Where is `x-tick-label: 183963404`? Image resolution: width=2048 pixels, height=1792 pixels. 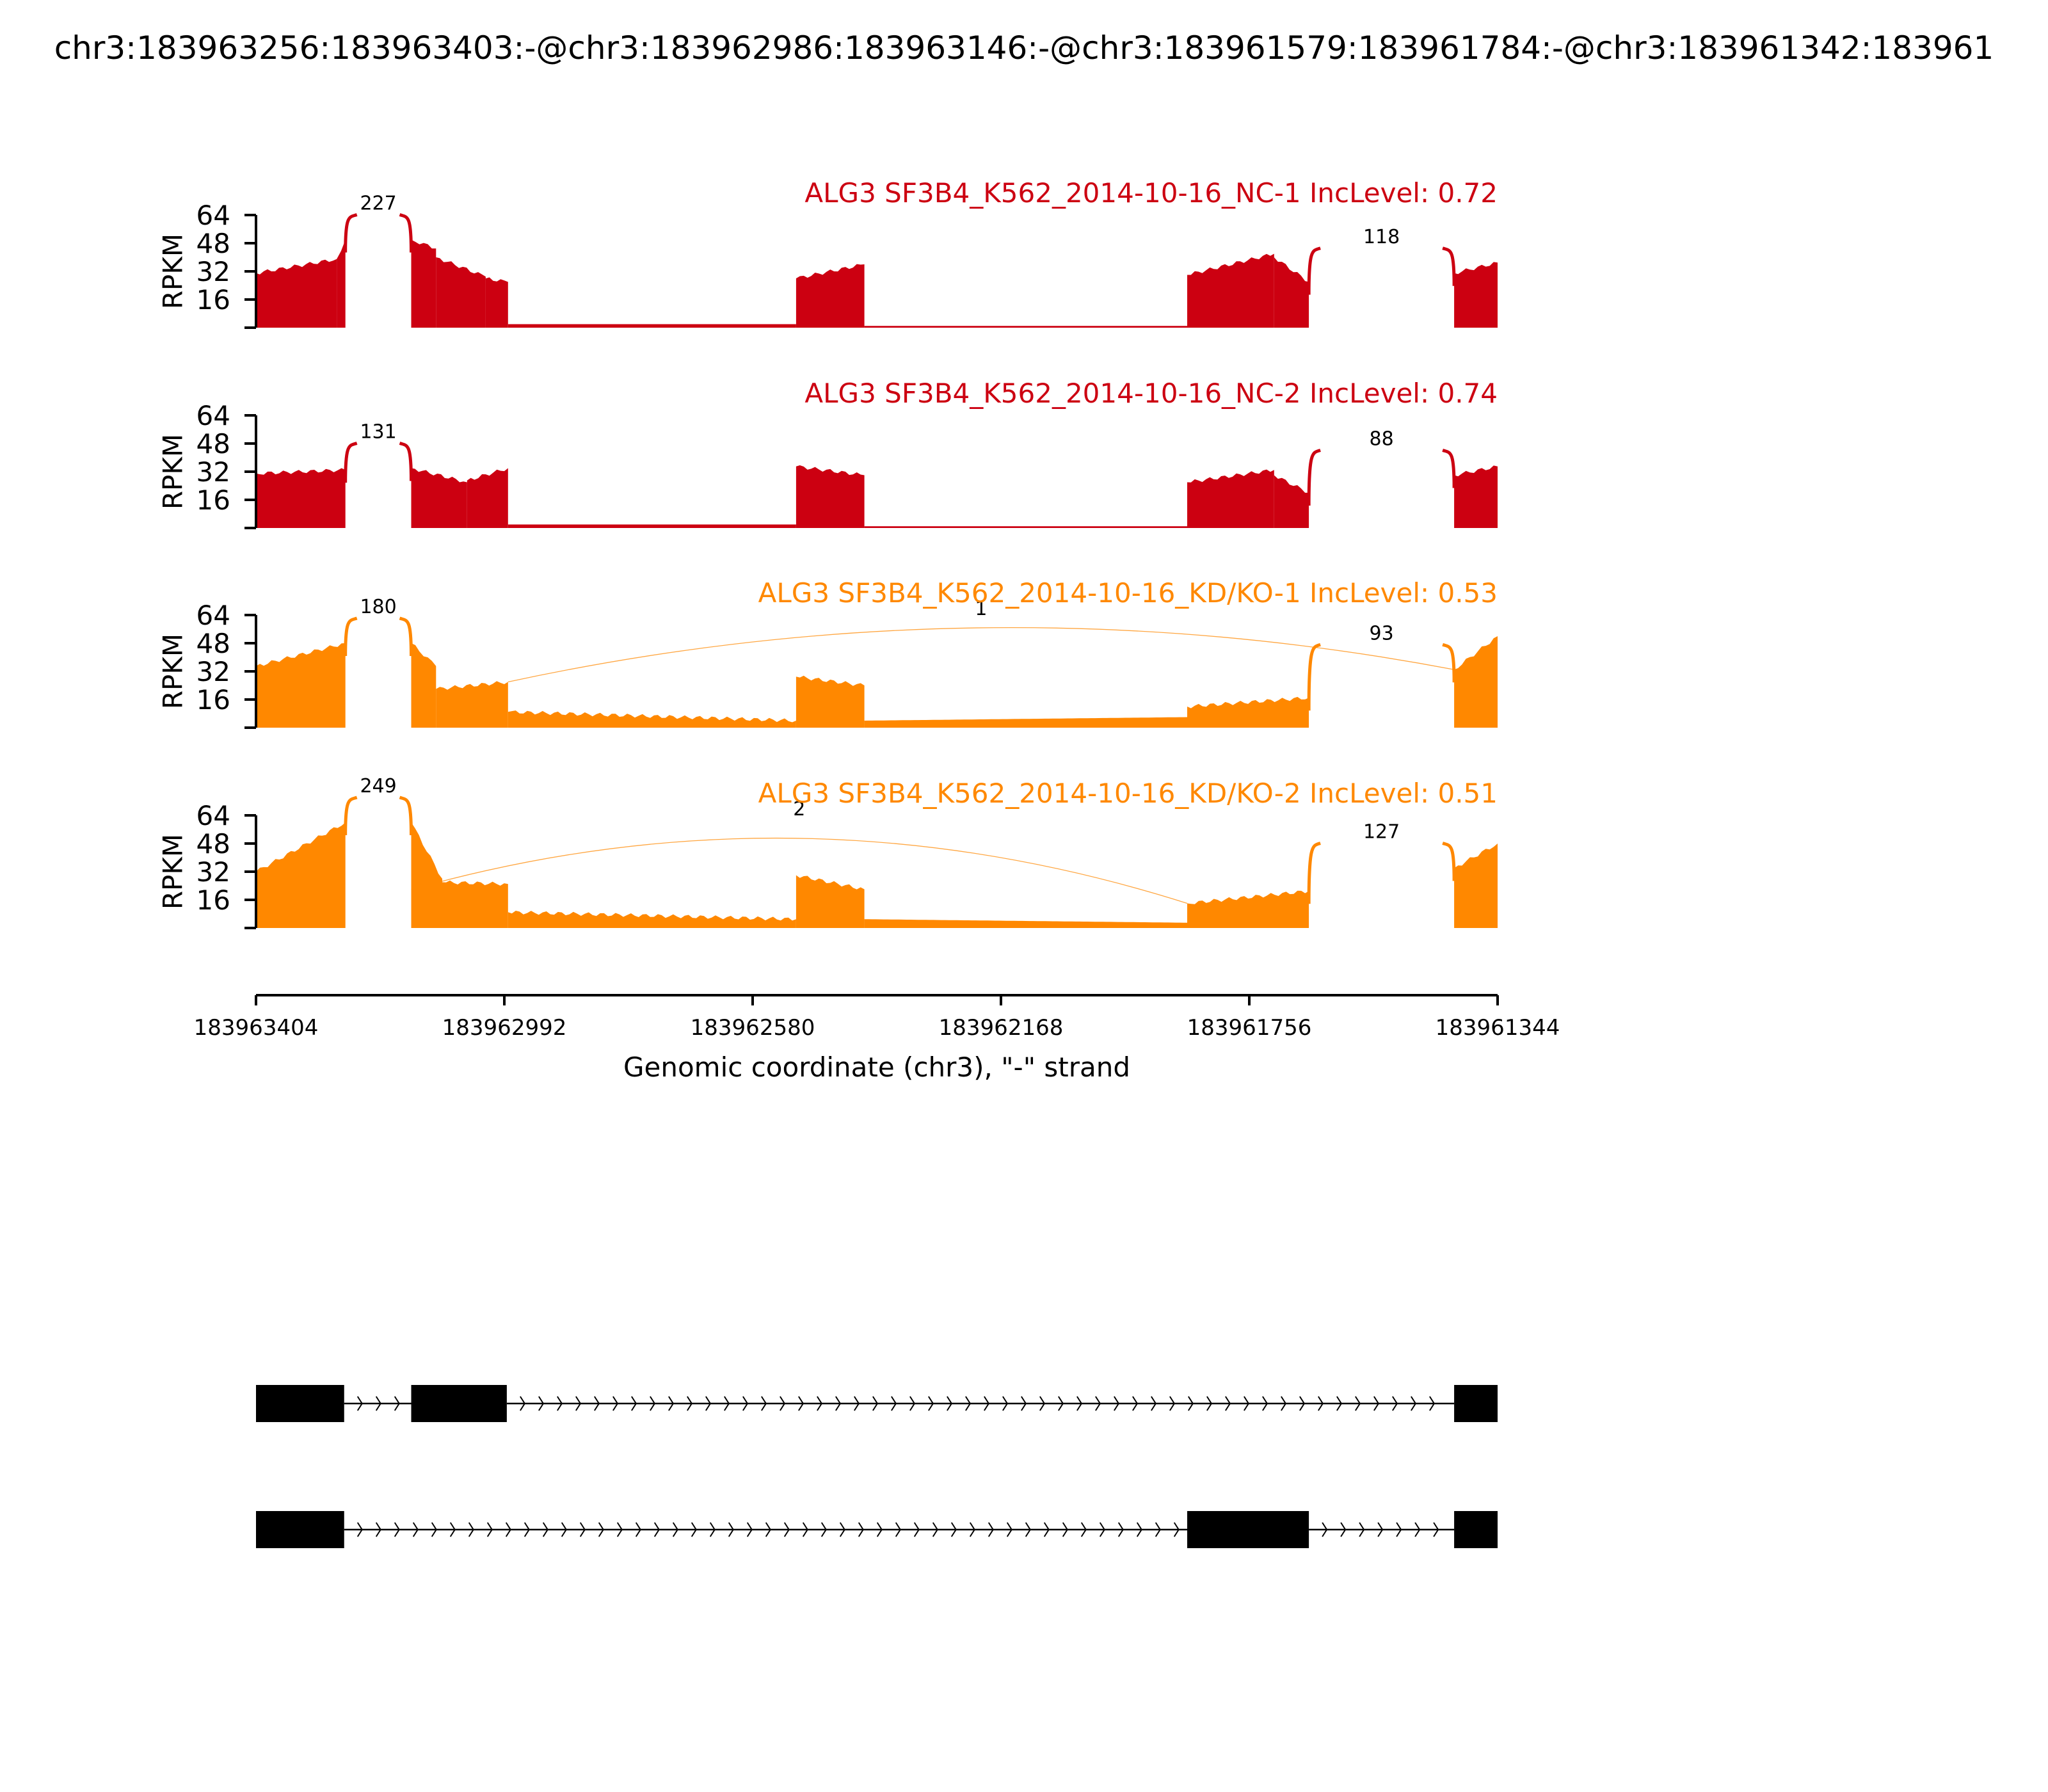
x-tick-label: 183963404 is located at coordinates (256, 1028).